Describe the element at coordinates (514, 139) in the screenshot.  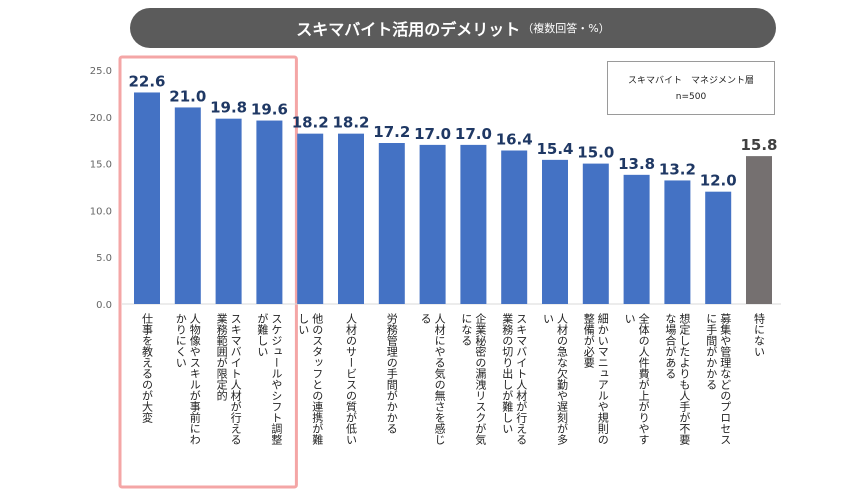
I see `data-label: 16.4` at that location.